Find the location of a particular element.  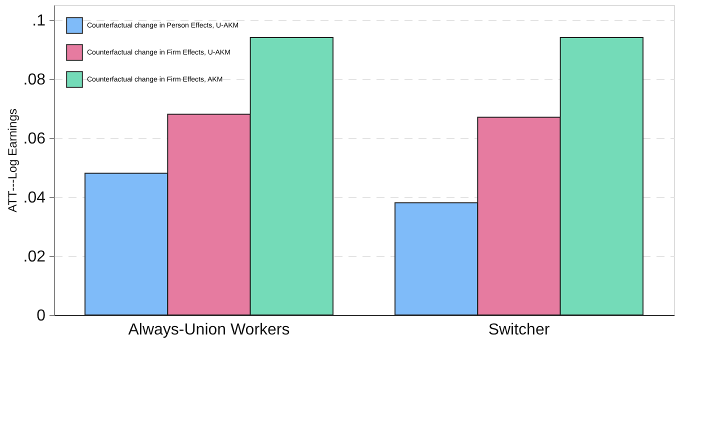

x-tick-label: Always-Union Workers is located at coordinates (209, 330).